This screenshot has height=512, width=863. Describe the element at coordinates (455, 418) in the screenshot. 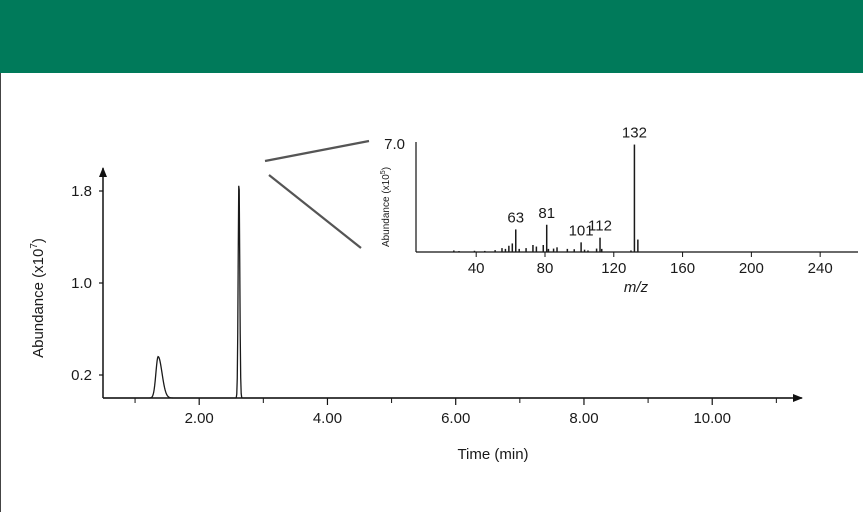

I see `chromatogram-x-tick-label: 6.00` at that location.